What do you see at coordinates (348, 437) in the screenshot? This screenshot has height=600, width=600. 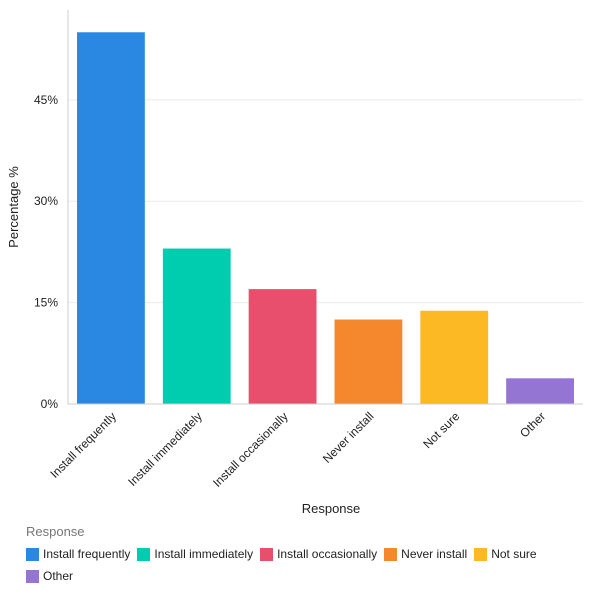 I see `x-tick-label: Never install` at bounding box center [348, 437].